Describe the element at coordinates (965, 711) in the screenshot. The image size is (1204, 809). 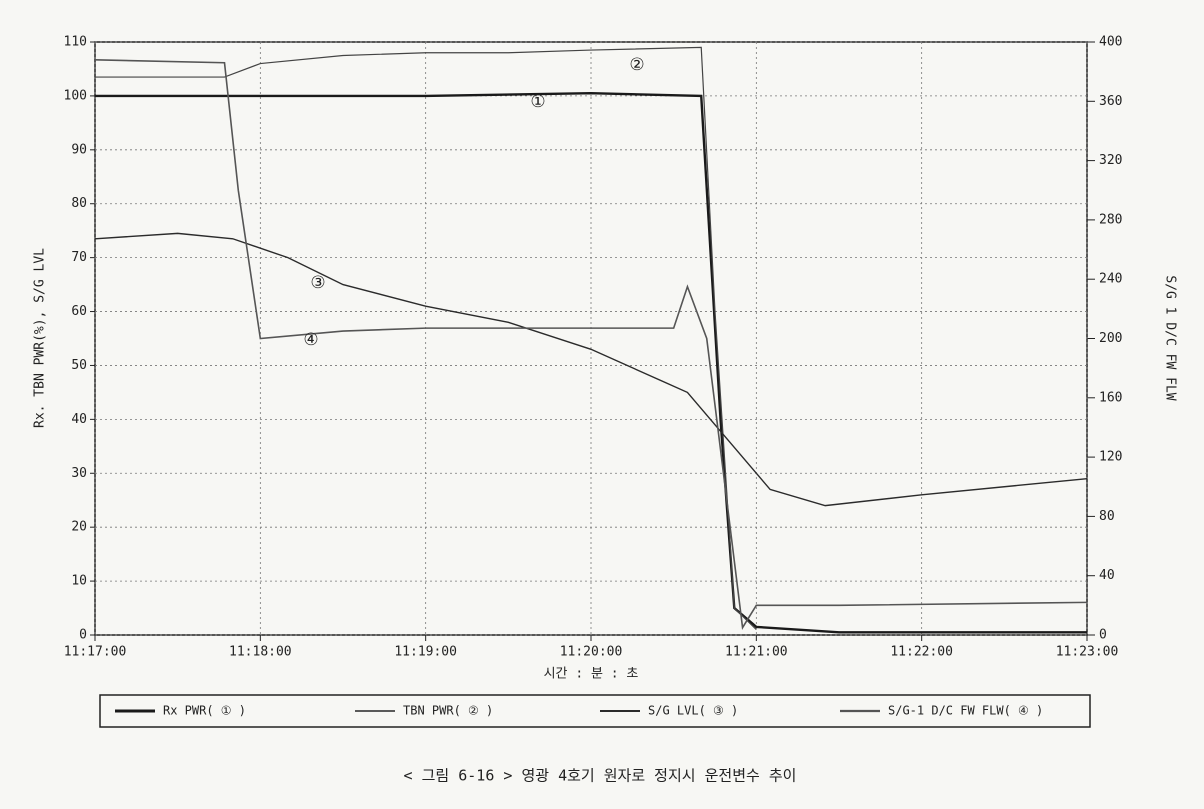
I see `legend-label: S/G-1 D/C FW FLW( ④ )` at that location.